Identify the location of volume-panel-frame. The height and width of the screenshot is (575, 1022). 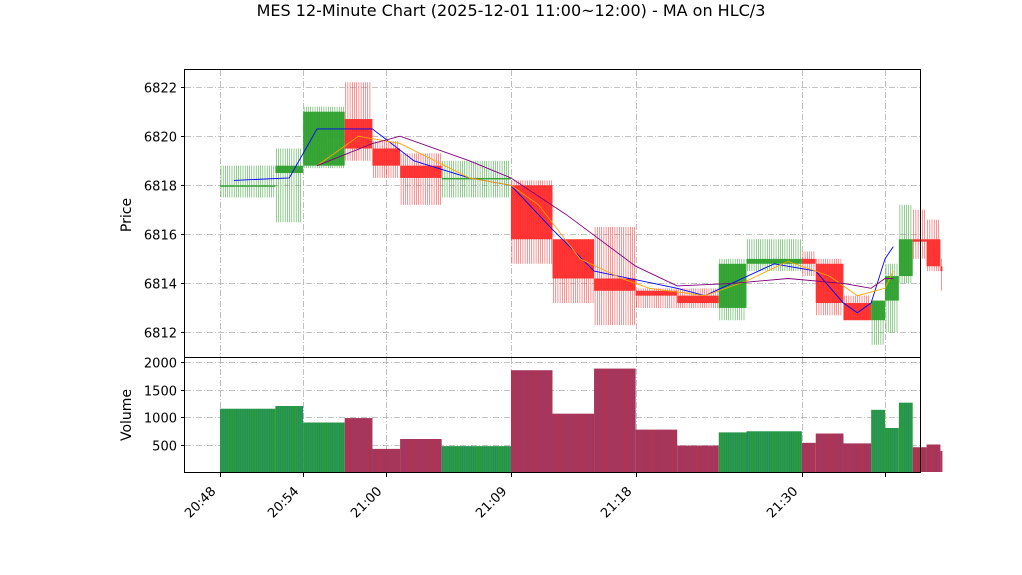
(552, 415).